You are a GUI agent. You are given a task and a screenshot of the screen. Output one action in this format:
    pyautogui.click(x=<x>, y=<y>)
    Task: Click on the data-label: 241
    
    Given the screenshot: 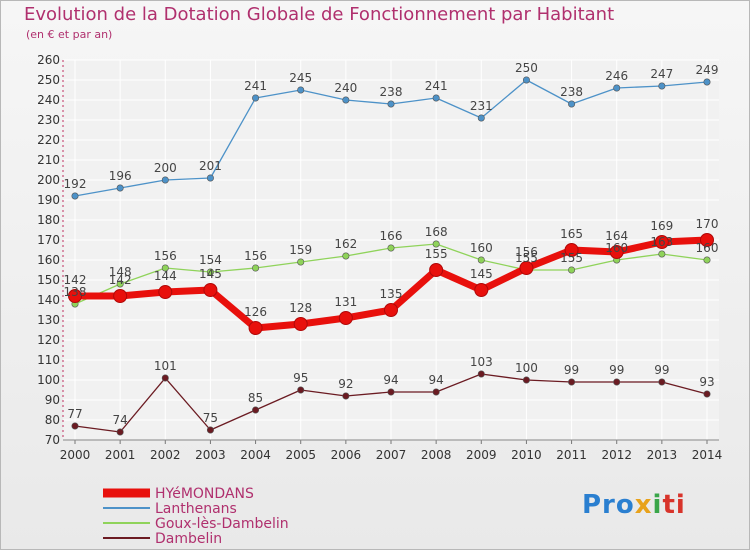 What is the action you would take?
    pyautogui.click(x=255, y=86)
    